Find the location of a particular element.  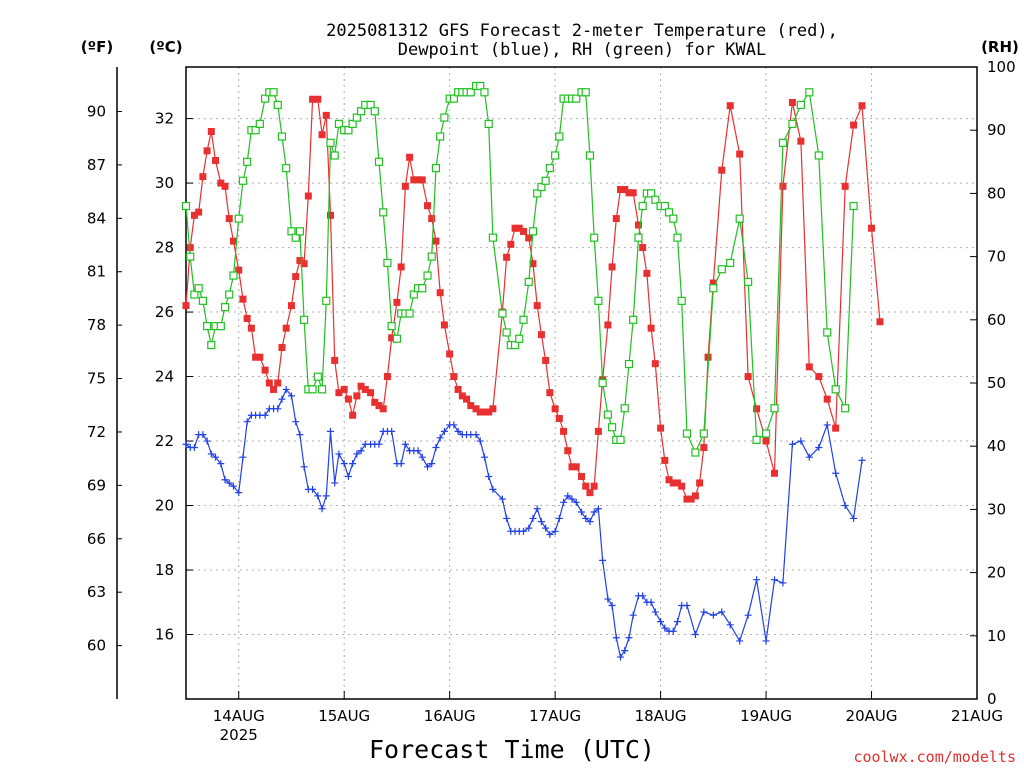

f-tick-label: 87 is located at coordinates (96, 165).